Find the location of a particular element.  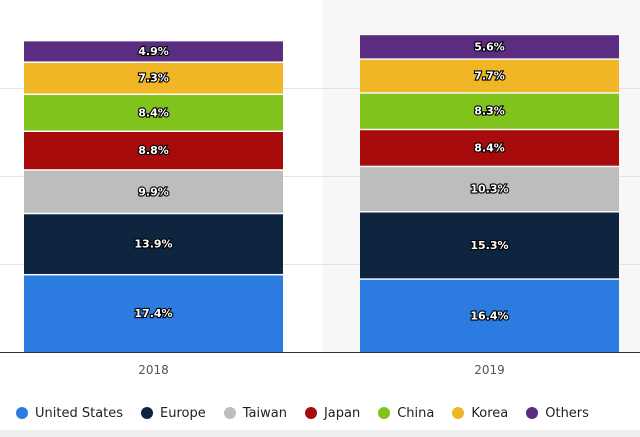

bar-segment-japan-2018 is located at coordinates (153, 151).